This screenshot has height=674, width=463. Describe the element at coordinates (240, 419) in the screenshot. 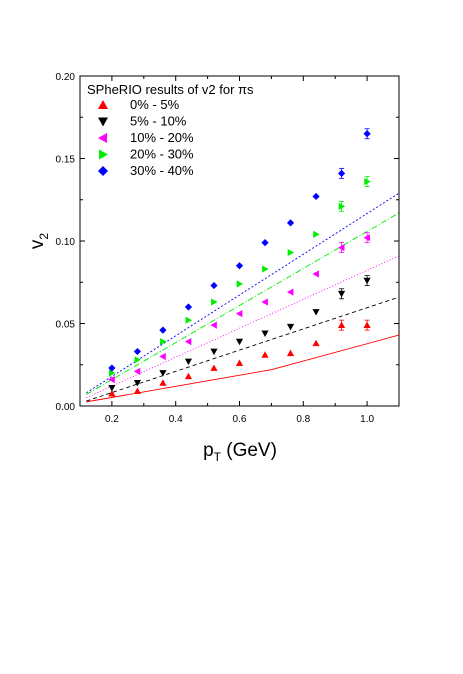

I see `x-tick-label: 0.6` at that location.